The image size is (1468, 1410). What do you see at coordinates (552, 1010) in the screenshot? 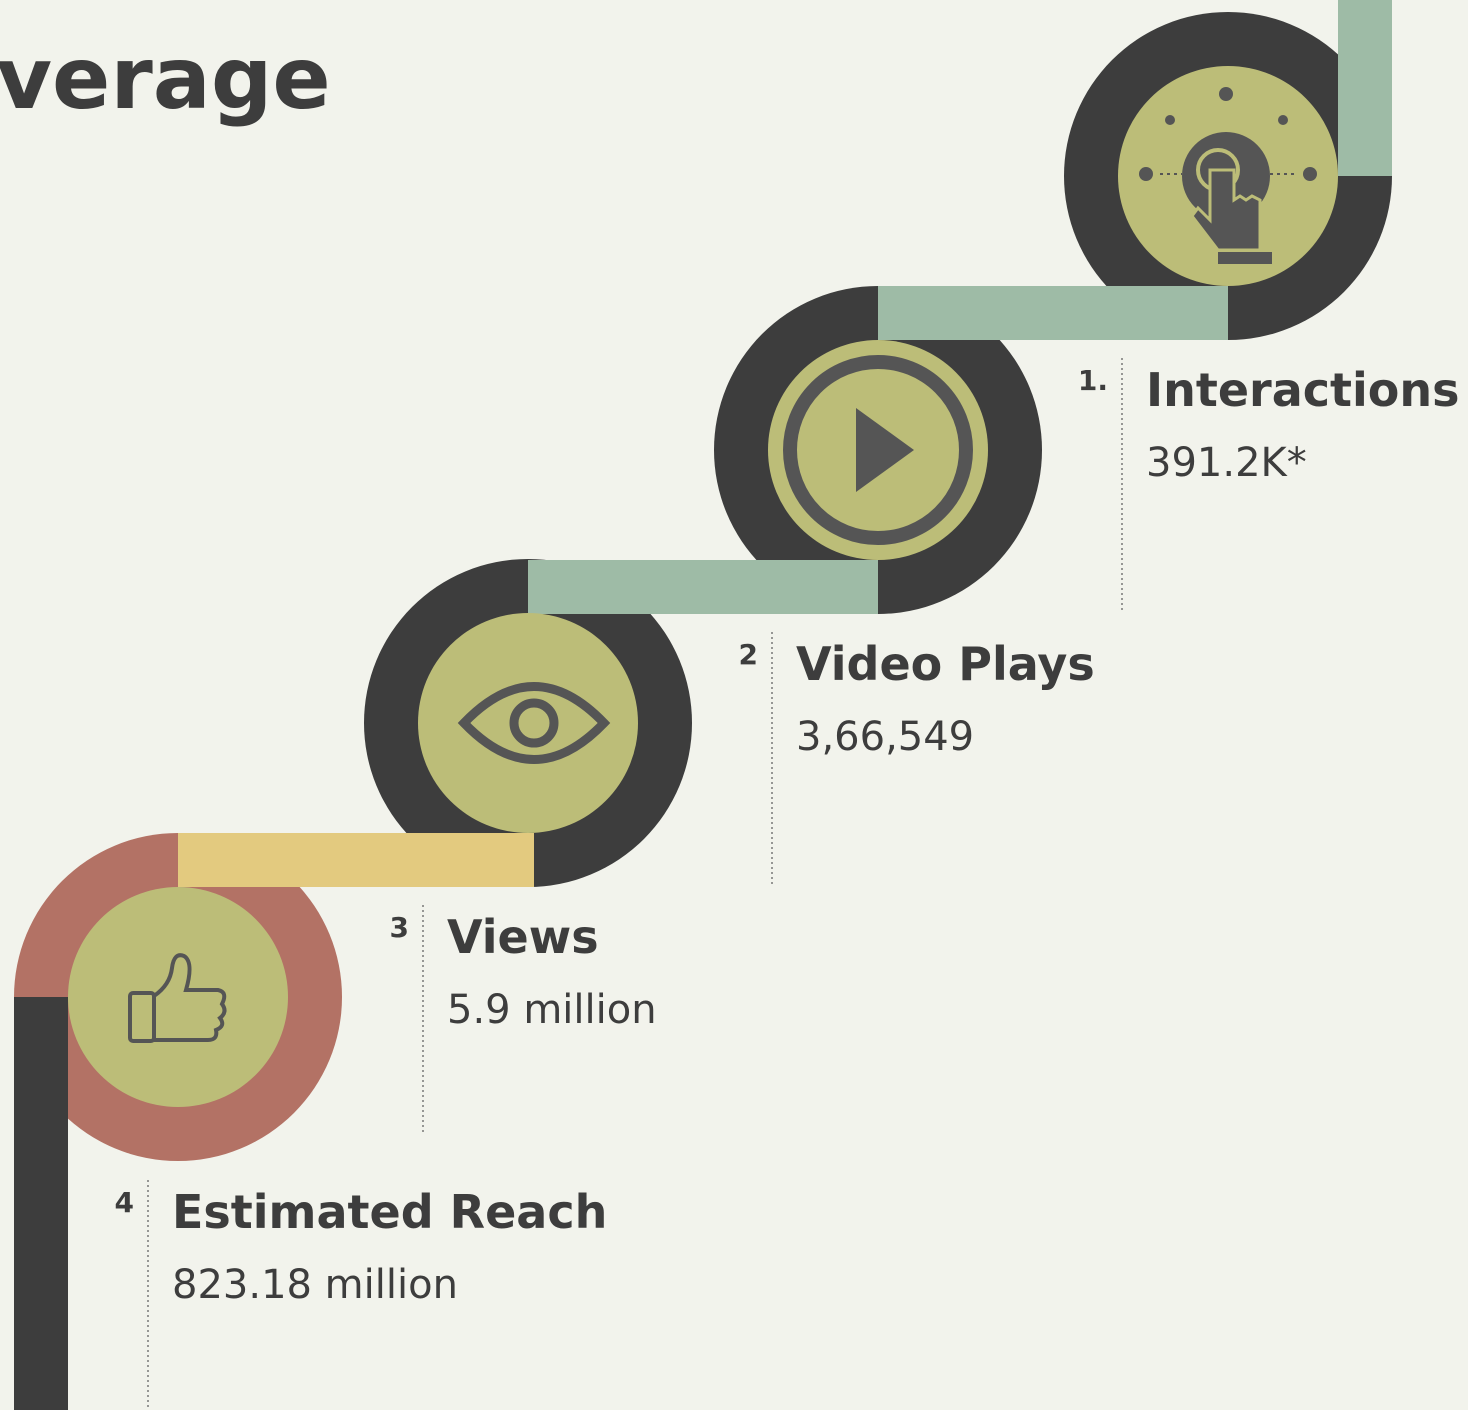
I see `step-value: 5.9 million` at bounding box center [552, 1010].